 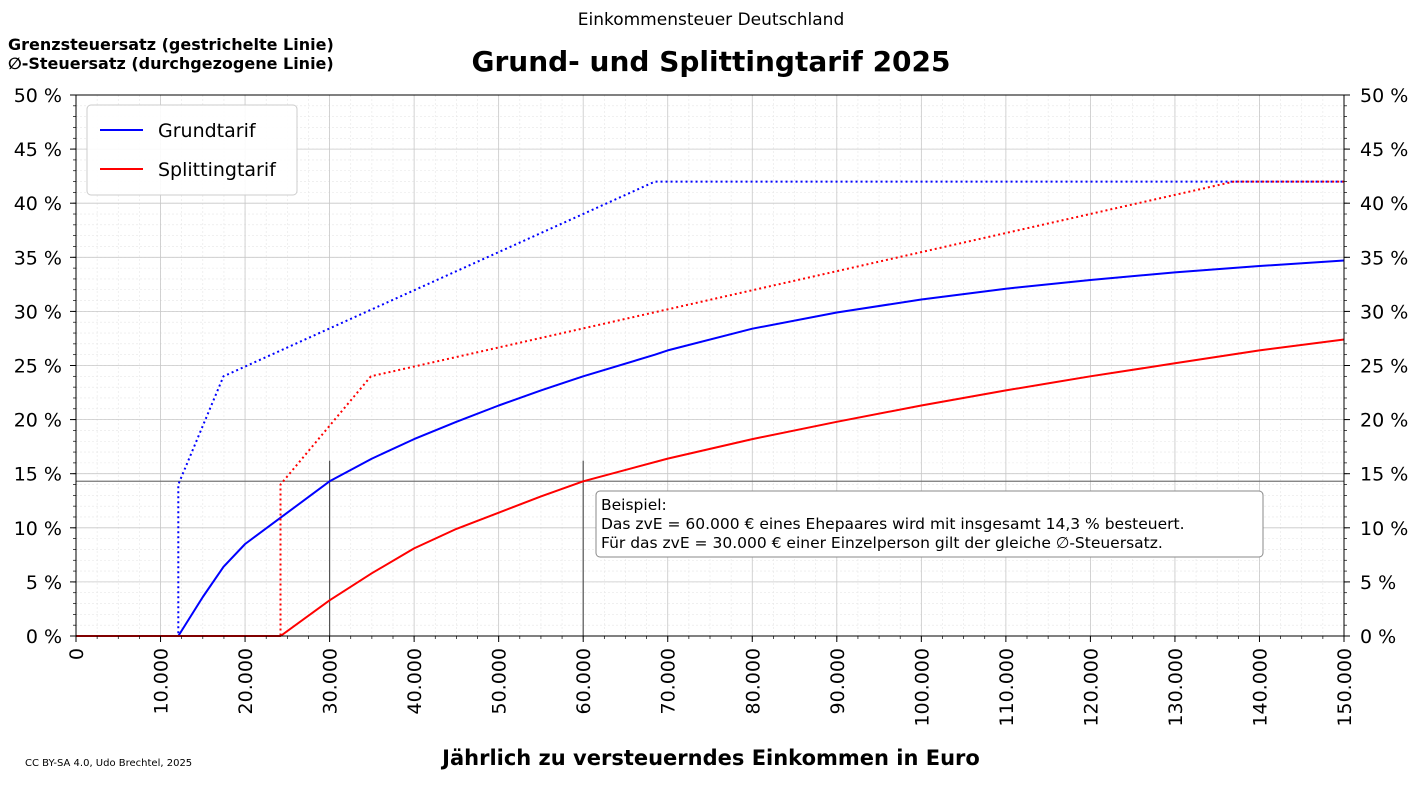 What do you see at coordinates (108, 763) in the screenshot?
I see `credit: CC BY-SA 4.0, Udo Brechtel, 2025` at bounding box center [108, 763].